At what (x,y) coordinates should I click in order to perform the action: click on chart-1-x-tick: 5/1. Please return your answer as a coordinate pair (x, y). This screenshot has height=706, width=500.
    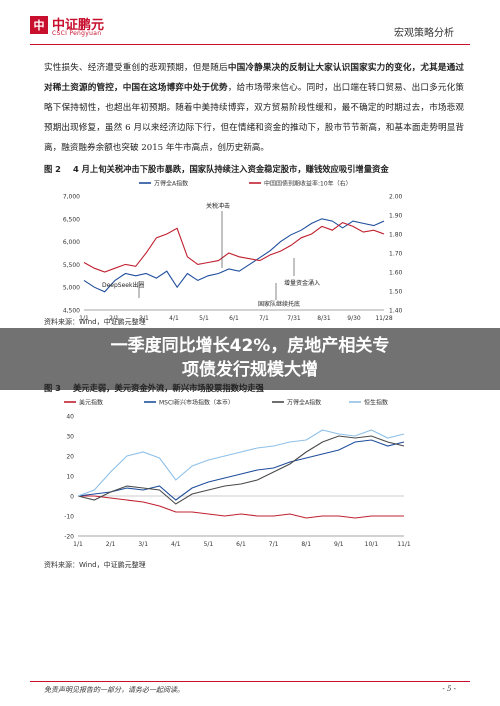
    Looking at the image, I should click on (204, 318).